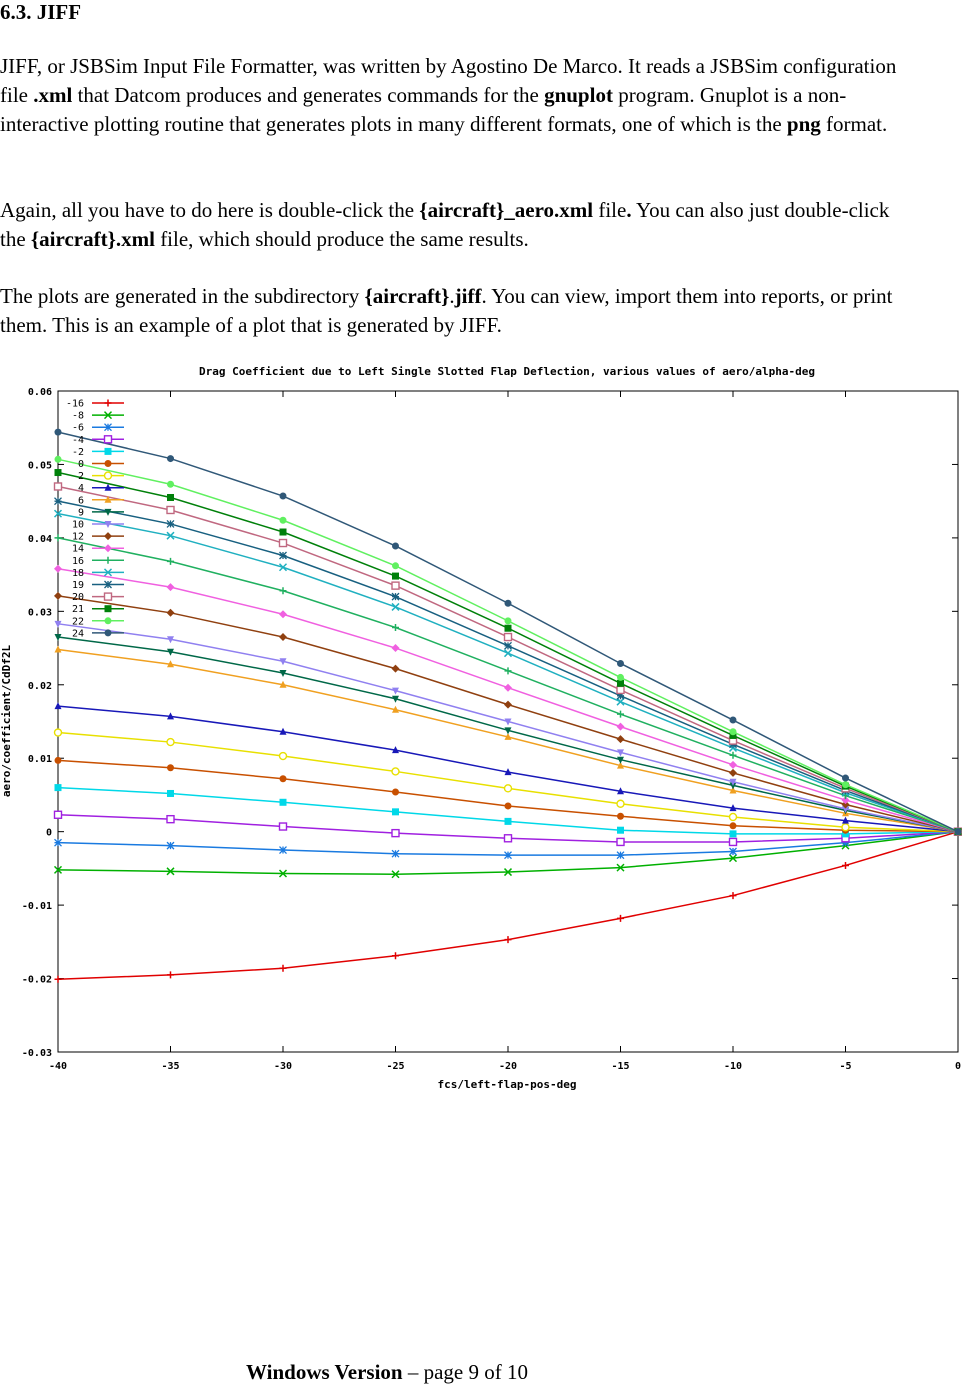  I want to click on y-tick-label: 0, so click(49, 833).